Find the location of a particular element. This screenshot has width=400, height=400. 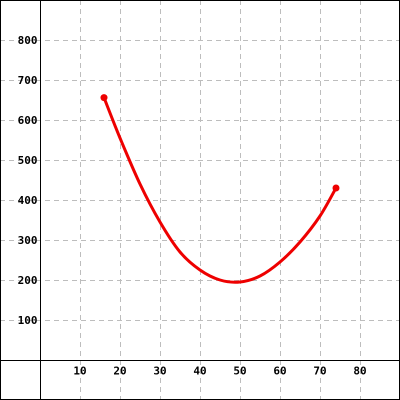

start-point-marker is located at coordinates (104, 98).